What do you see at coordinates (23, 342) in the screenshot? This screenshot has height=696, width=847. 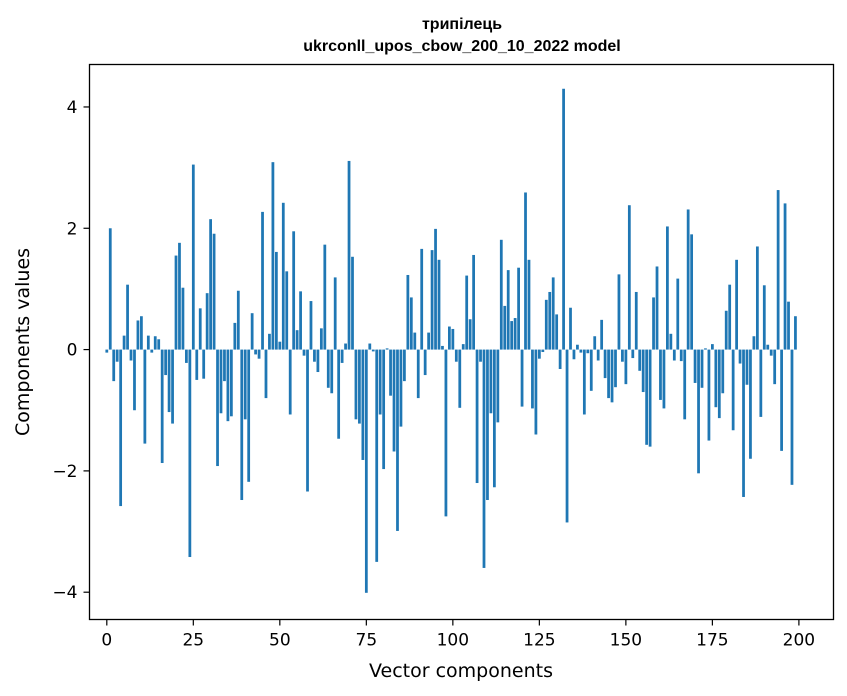 I see `y-axis-label: Components values` at bounding box center [23, 342].